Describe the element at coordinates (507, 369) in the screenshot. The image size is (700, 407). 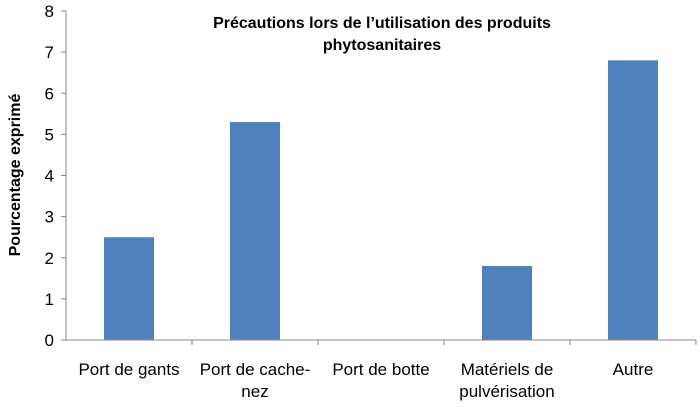
I see `x-category-label: Matériels de` at that location.